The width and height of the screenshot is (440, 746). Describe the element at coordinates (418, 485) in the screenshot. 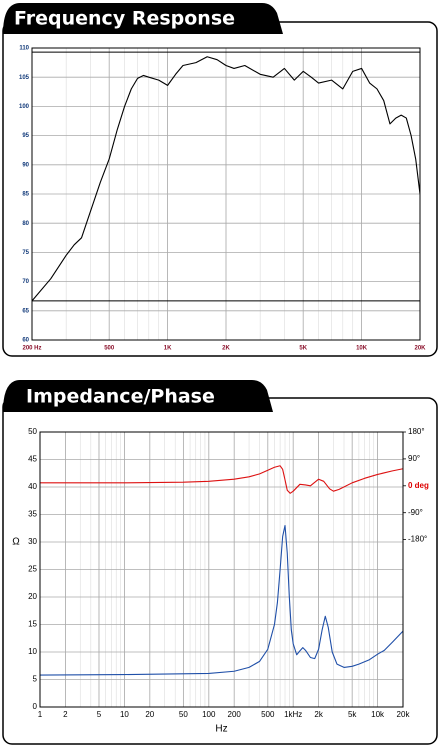

I see `y2-tick-label: 0 deg` at that location.